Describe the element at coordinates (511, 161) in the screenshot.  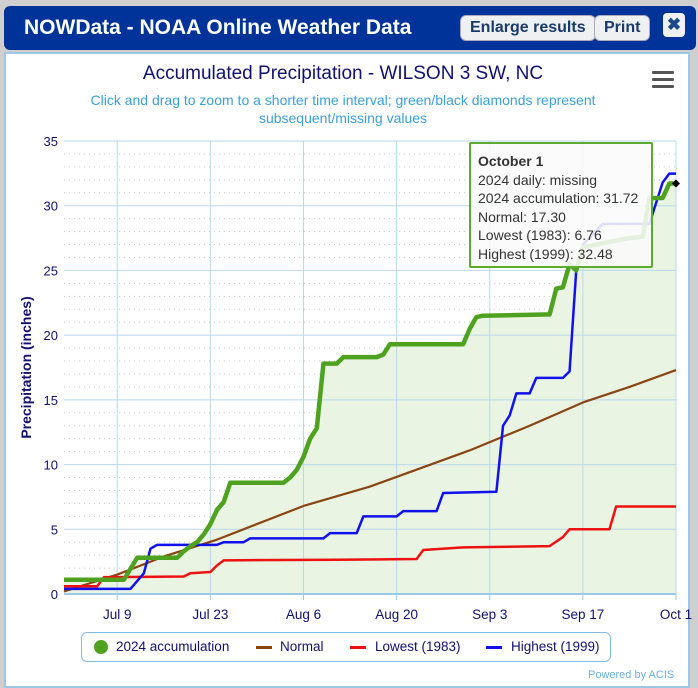
I see `tooltip-date: October 1` at that location.